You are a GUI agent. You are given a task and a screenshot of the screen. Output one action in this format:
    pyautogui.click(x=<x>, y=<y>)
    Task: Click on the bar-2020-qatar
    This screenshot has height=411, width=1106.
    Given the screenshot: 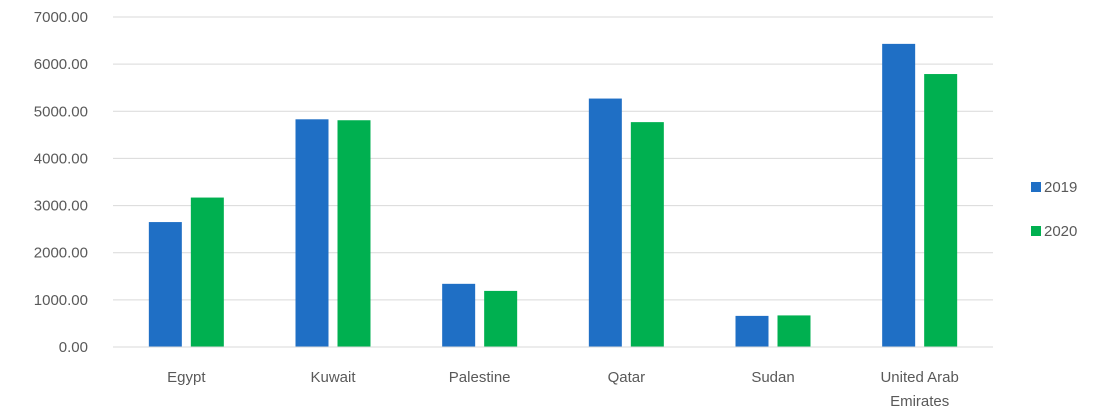 What is the action you would take?
    pyautogui.click(x=647, y=234)
    